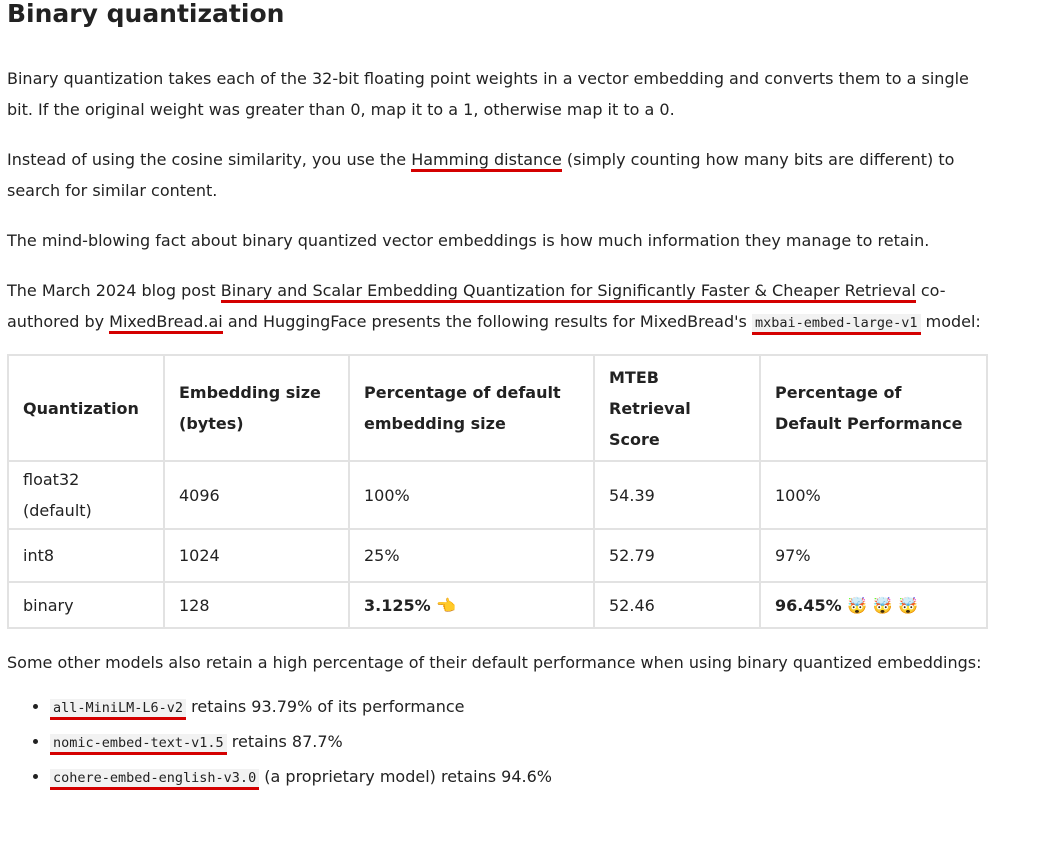 This screenshot has height=862, width=1038. Describe the element at coordinates (155, 779) in the screenshot. I see `model-code-link: cohere-embed-english-v3.0` at that location.